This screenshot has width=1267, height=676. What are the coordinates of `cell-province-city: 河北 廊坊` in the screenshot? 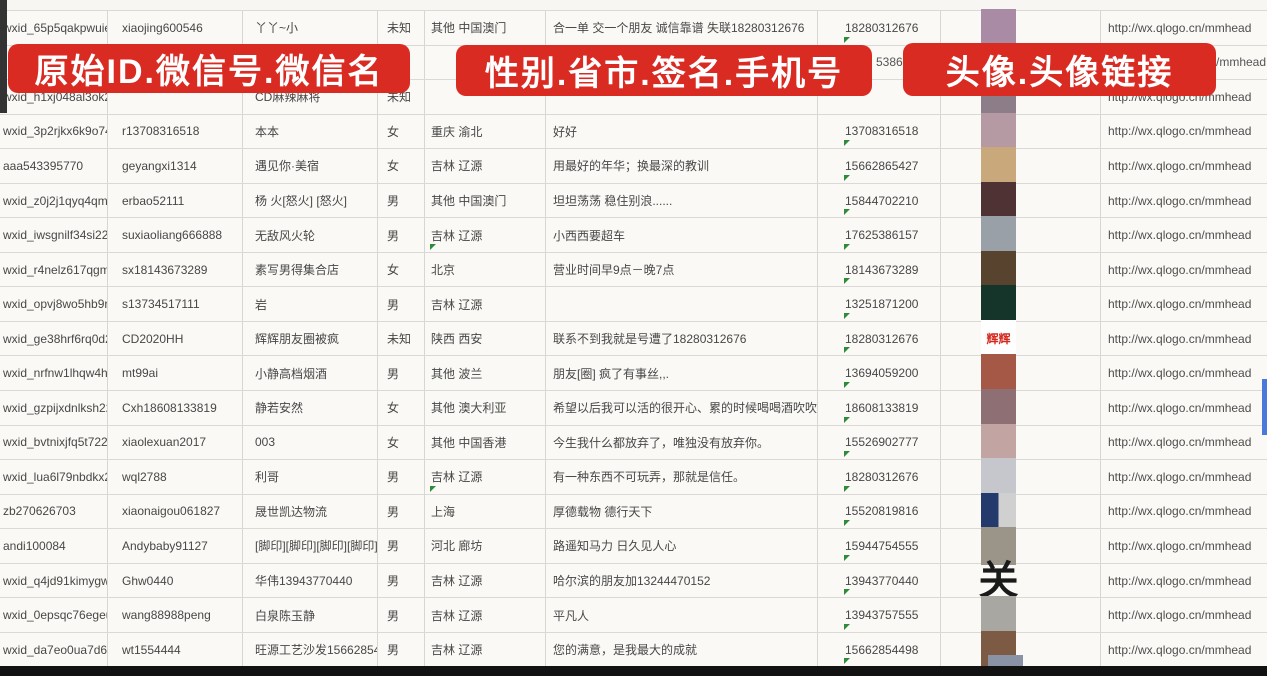 It's located at (485, 546).